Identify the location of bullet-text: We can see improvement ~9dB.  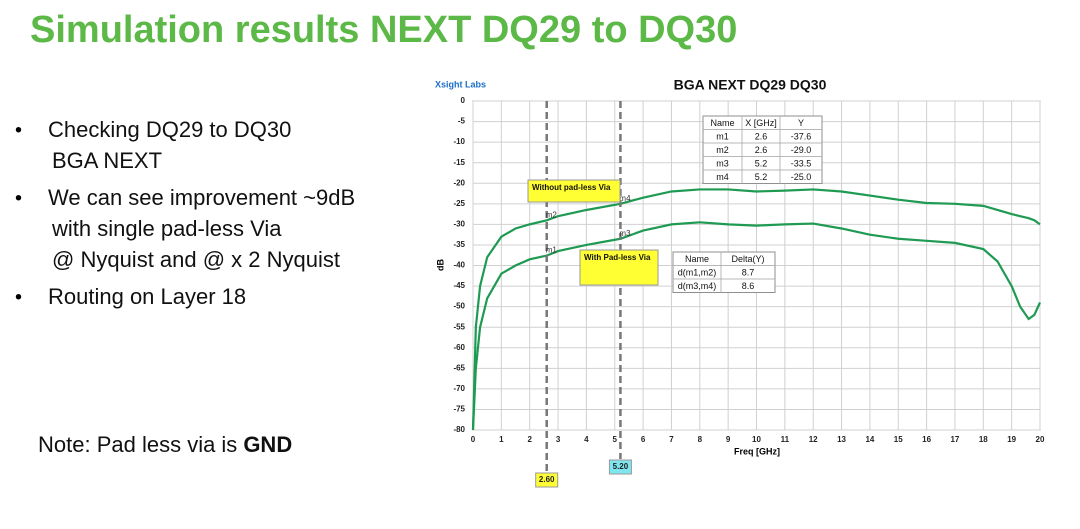
(201, 197).